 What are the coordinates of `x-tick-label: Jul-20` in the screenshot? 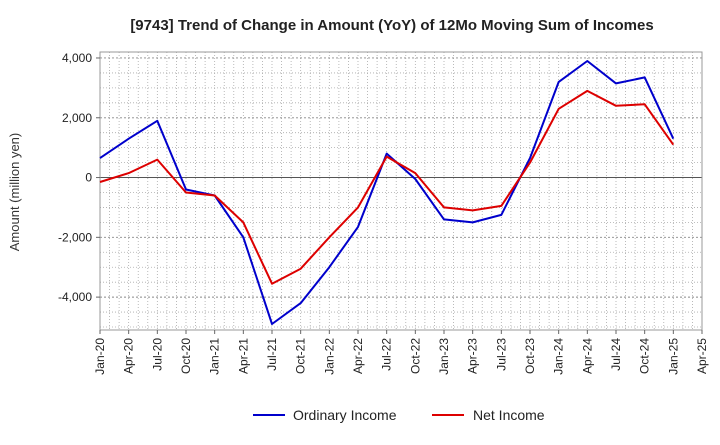 It's located at (157, 354).